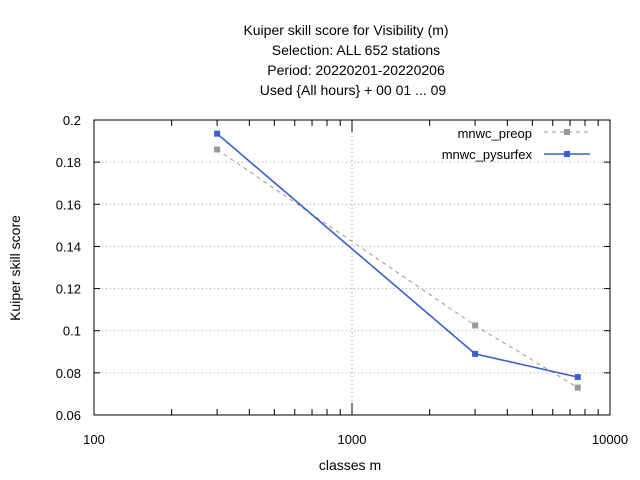 This screenshot has width=640, height=480. Describe the element at coordinates (345, 30) in the screenshot. I see `title-line-1: Kuiper skill score for Visibility (m)` at that location.